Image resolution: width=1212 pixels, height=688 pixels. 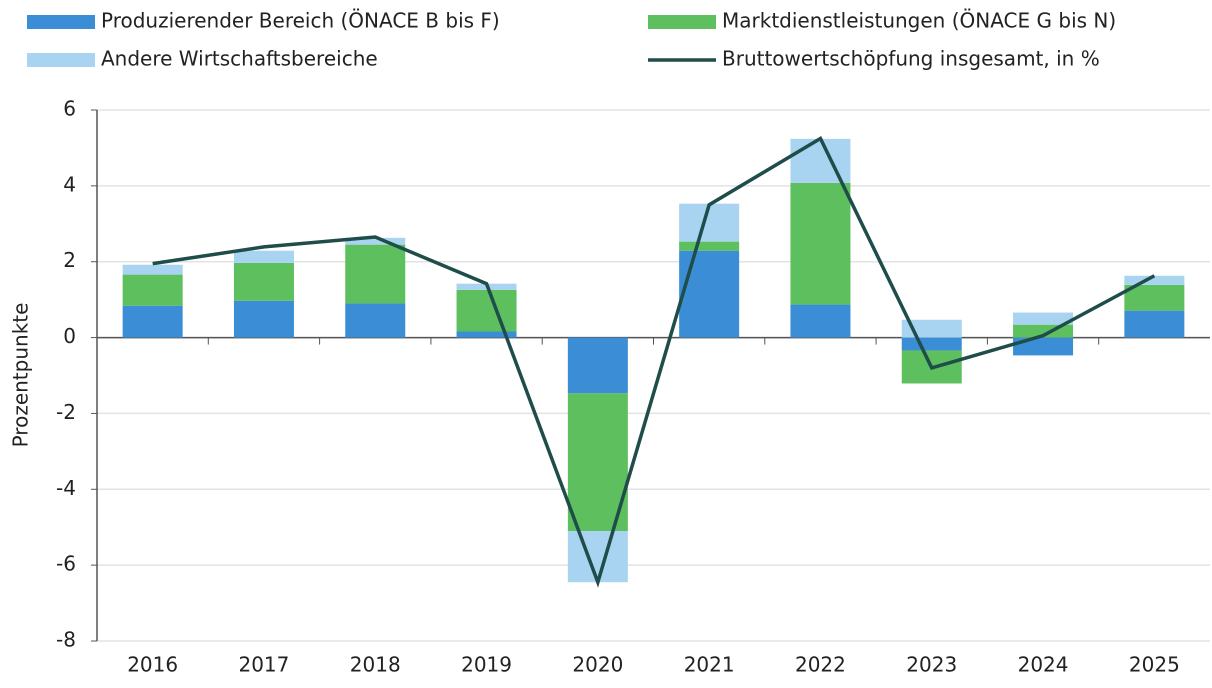 I want to click on y-tick-label: -6, so click(x=66, y=564).